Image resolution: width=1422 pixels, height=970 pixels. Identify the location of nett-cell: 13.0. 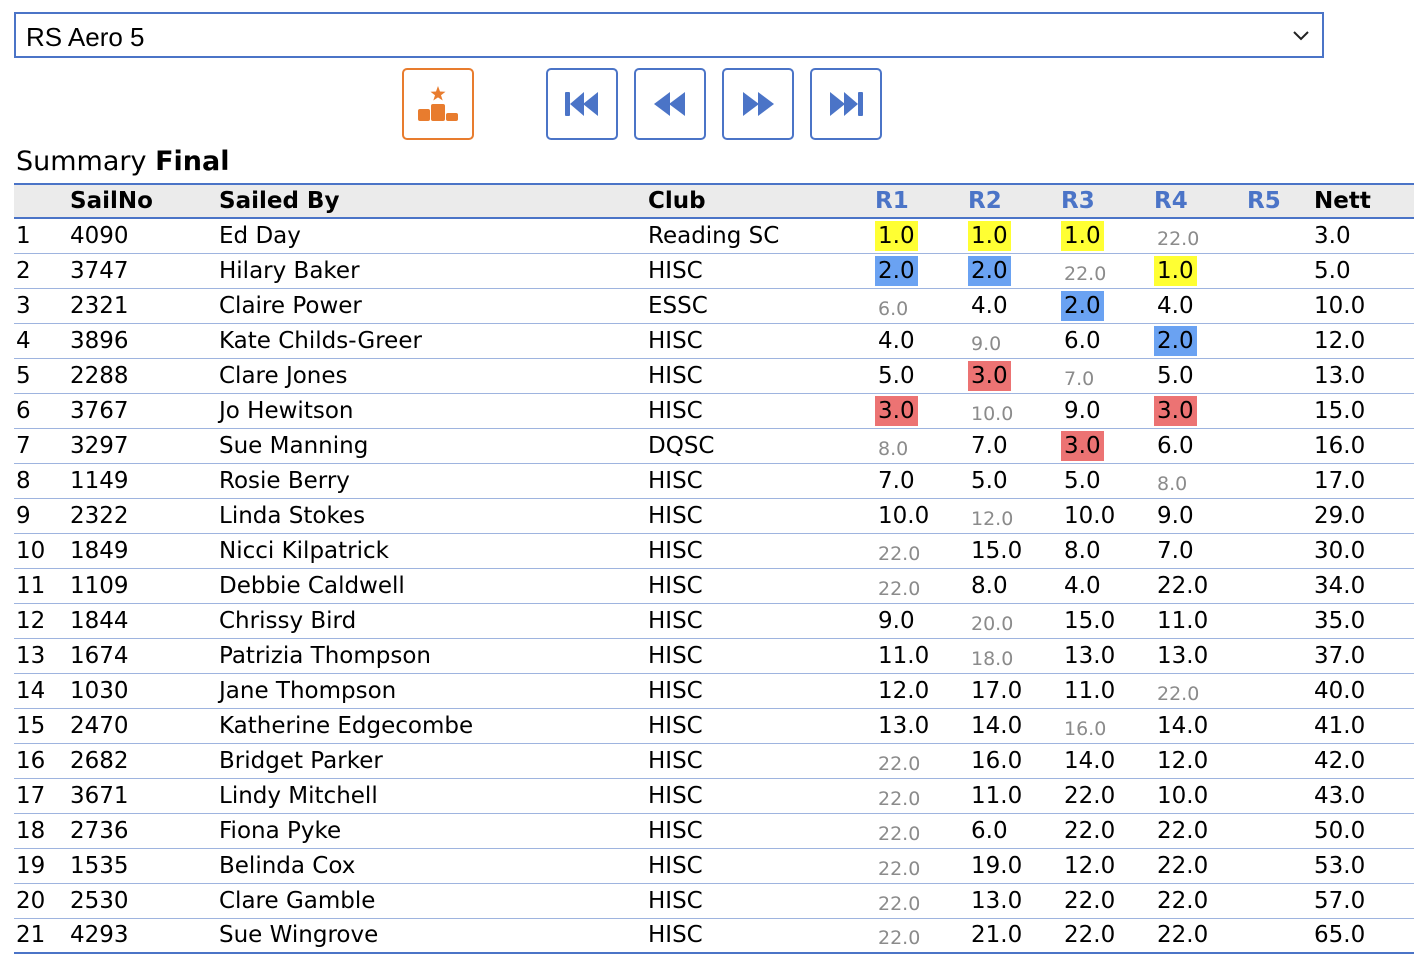
(1340, 375).